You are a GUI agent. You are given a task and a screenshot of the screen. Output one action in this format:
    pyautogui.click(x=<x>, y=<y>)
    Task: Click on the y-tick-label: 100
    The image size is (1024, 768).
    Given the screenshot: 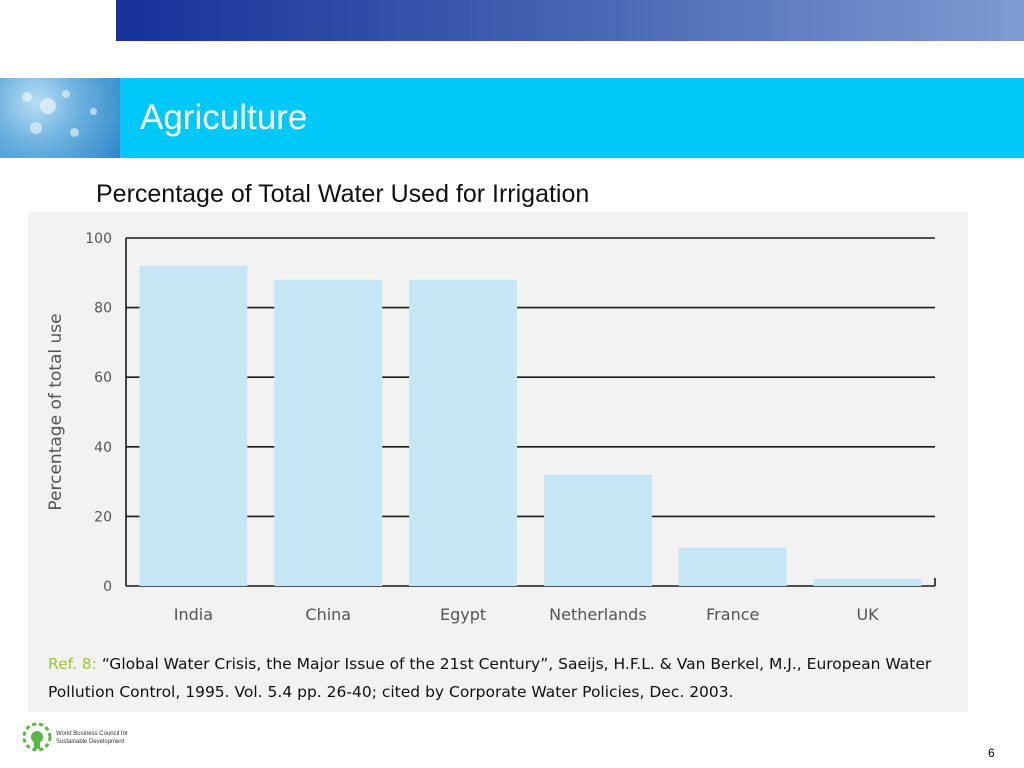 What is the action you would take?
    pyautogui.click(x=98, y=239)
    